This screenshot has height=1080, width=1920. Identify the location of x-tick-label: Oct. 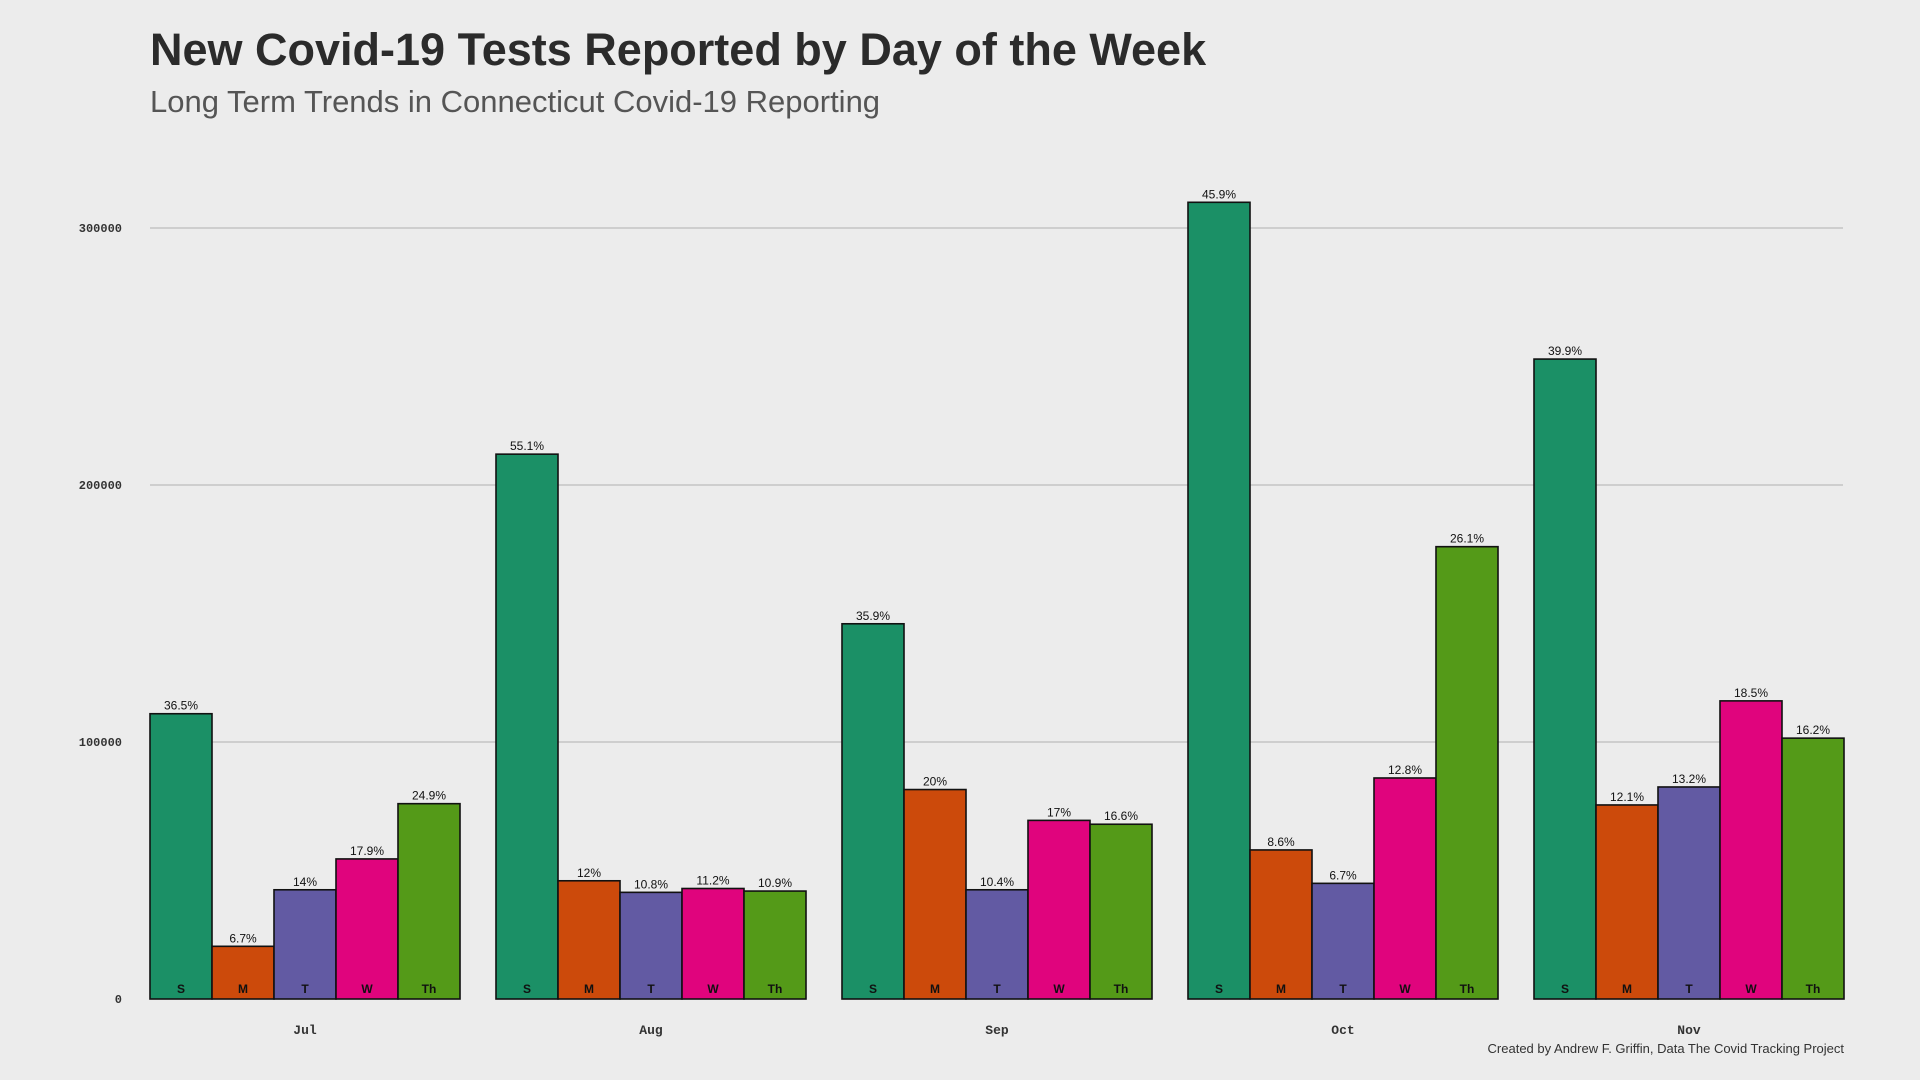
(1342, 1030).